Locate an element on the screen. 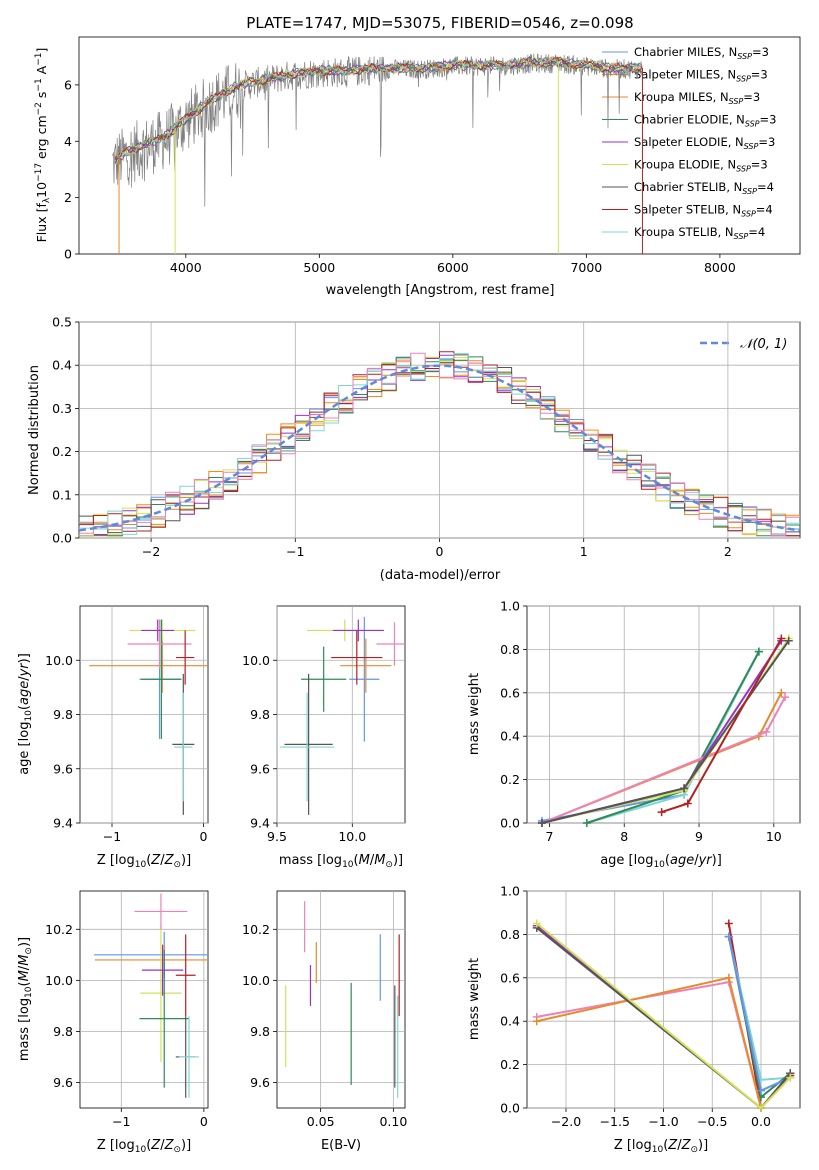 This screenshot has width=819, height=1170. weight_vs_age-ytick-label: 0.6 is located at coordinates (510, 692).